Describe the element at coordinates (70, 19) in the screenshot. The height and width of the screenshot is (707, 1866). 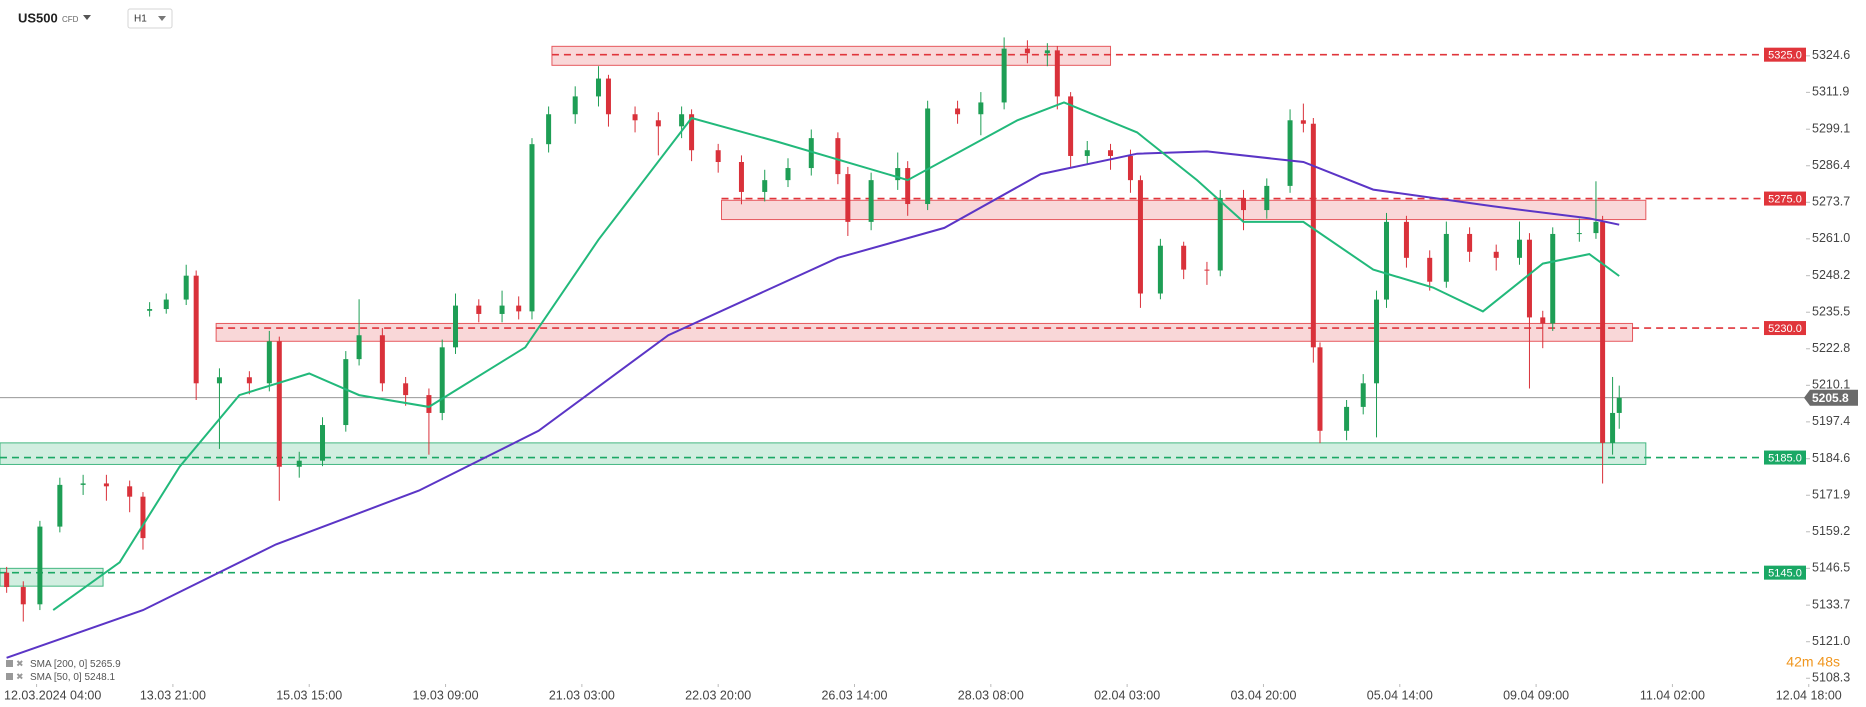
I see `instrument-kind: CFD` at that location.